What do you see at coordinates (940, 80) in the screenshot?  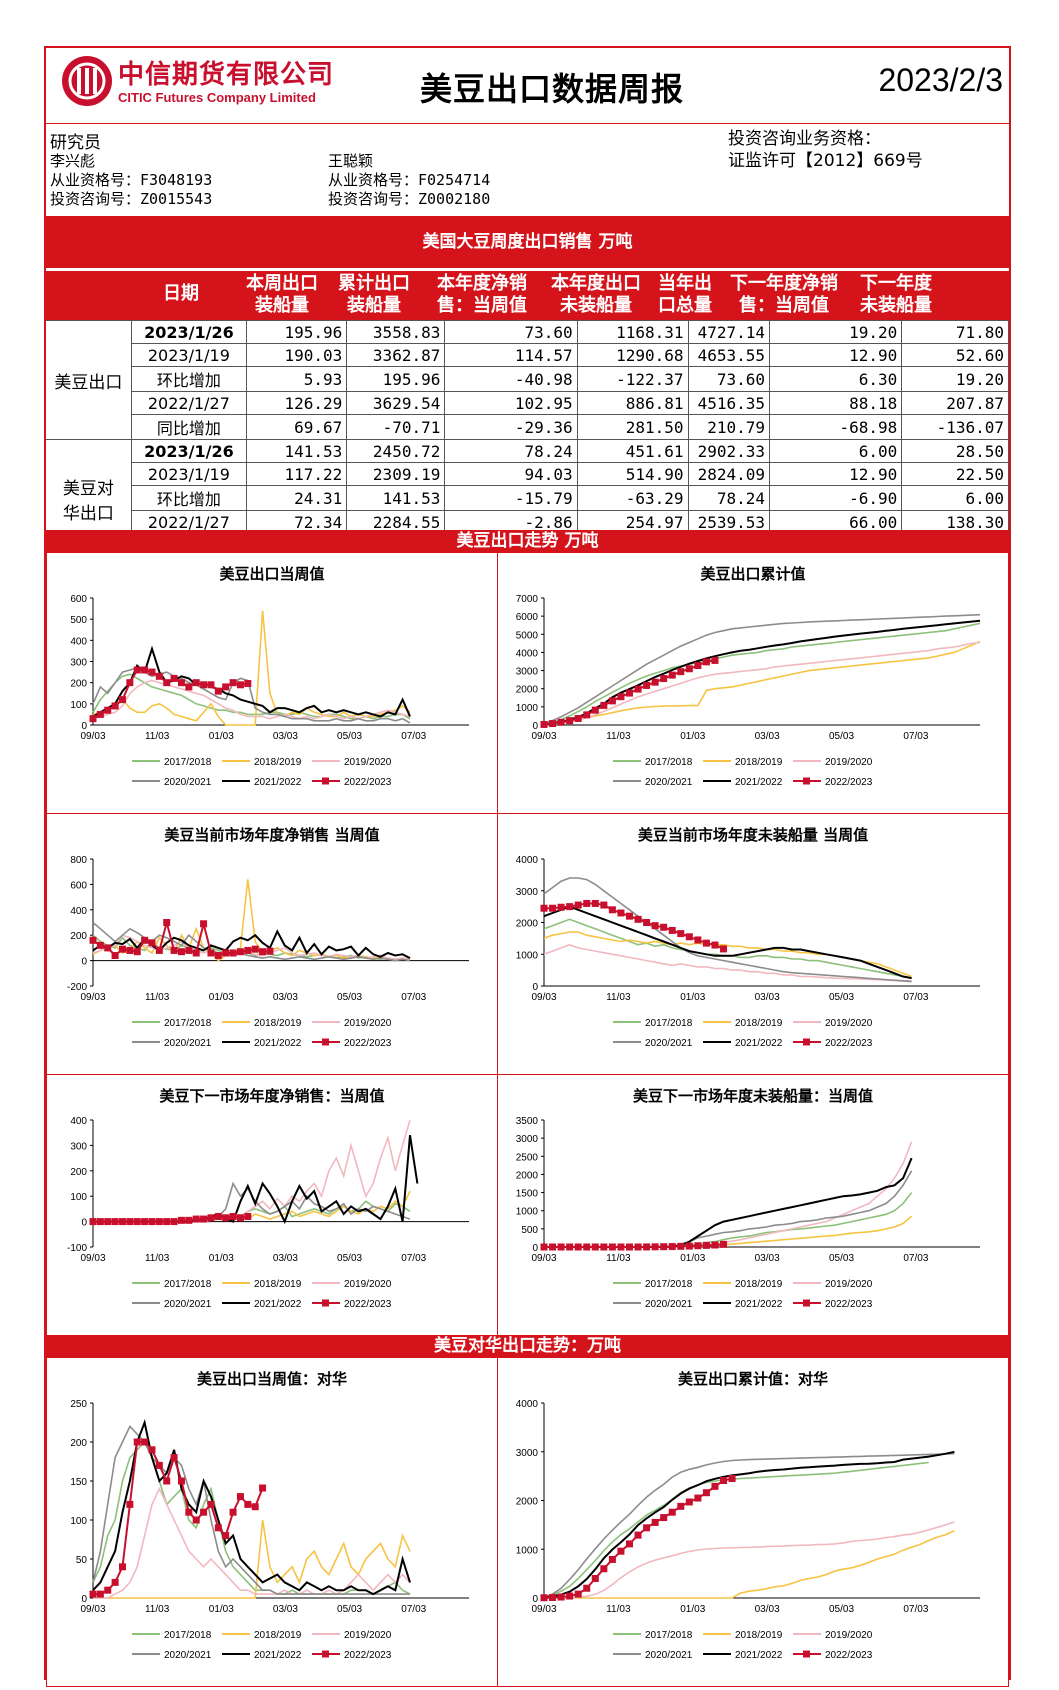 I see `report-date: 2023/2/3` at bounding box center [940, 80].